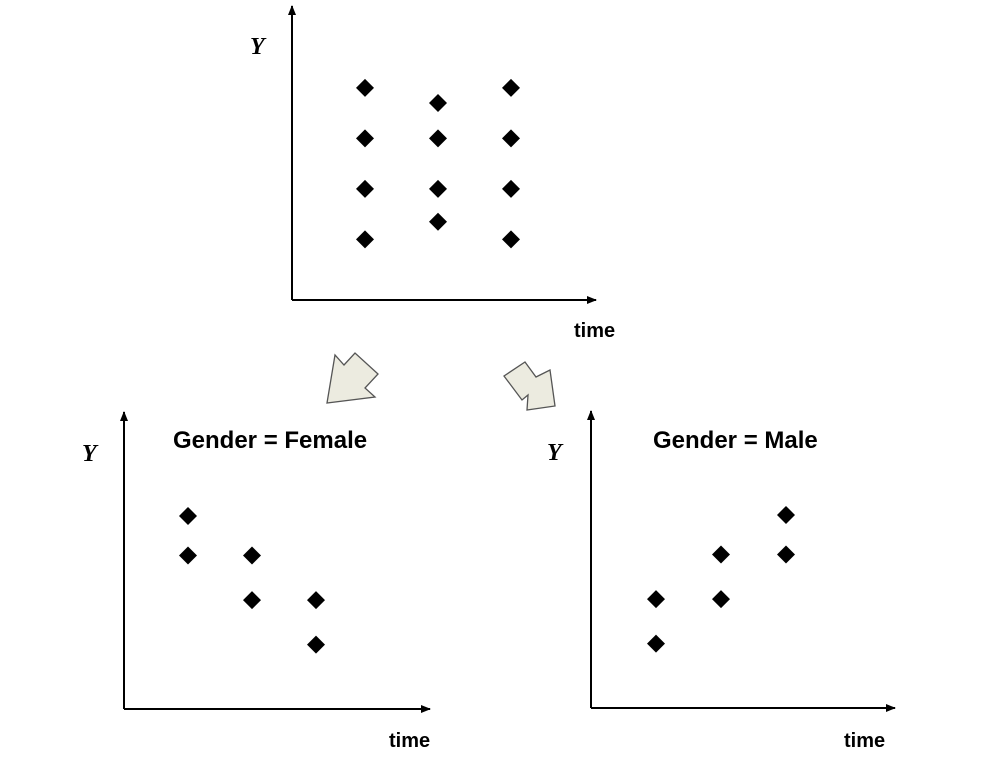 Image resolution: width=1001 pixels, height=757 pixels. I want to click on panel-title: Gender = Female, so click(270, 440).